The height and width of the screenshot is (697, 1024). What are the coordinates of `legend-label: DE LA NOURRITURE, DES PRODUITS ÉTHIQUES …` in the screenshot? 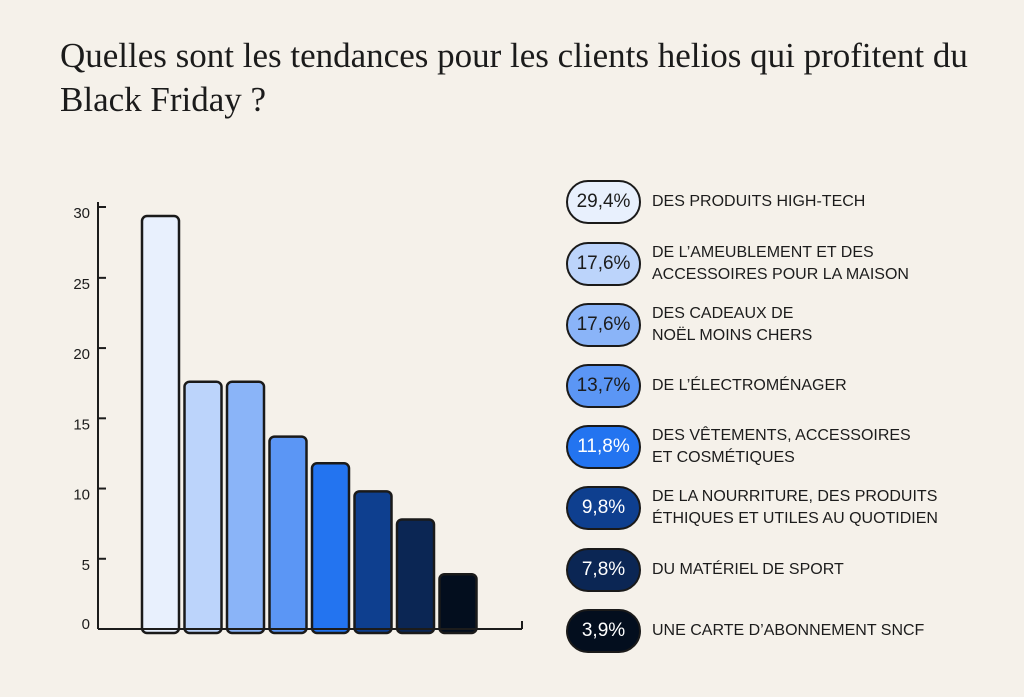 It's located at (795, 507).